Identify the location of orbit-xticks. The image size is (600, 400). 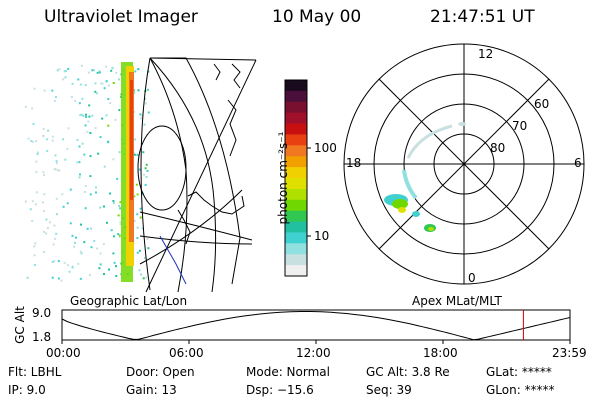
(316, 342).